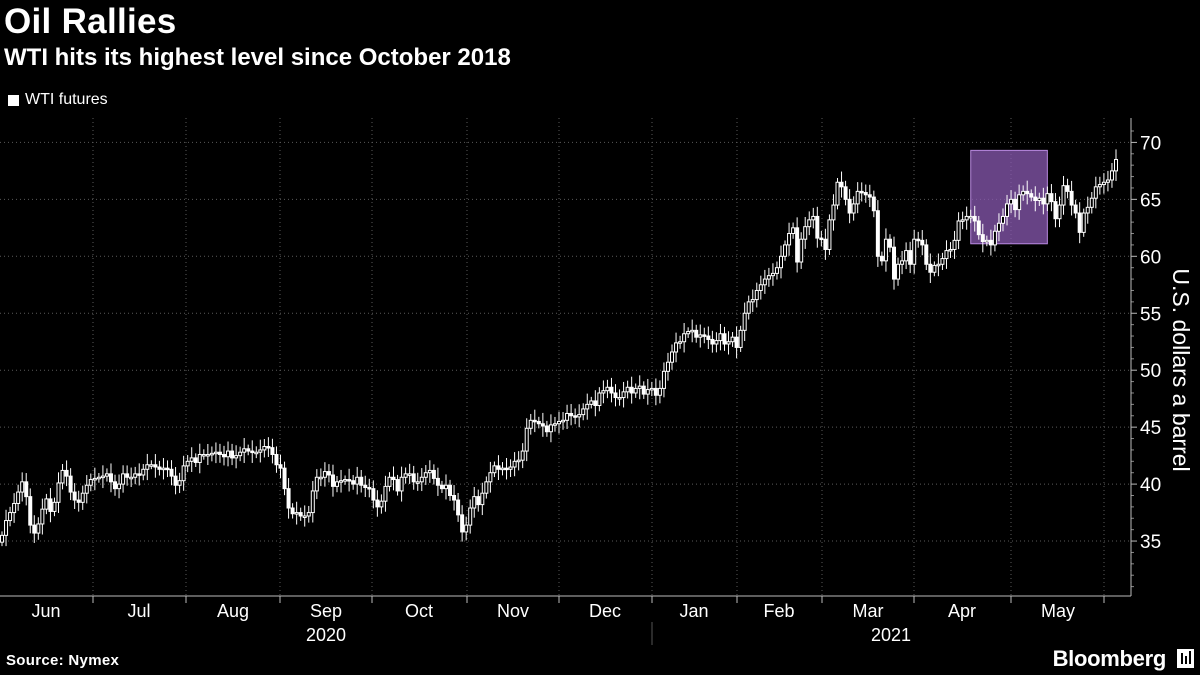 This screenshot has width=1200, height=675. Describe the element at coordinates (962, 611) in the screenshot. I see `month-label-apr: Apr` at that location.